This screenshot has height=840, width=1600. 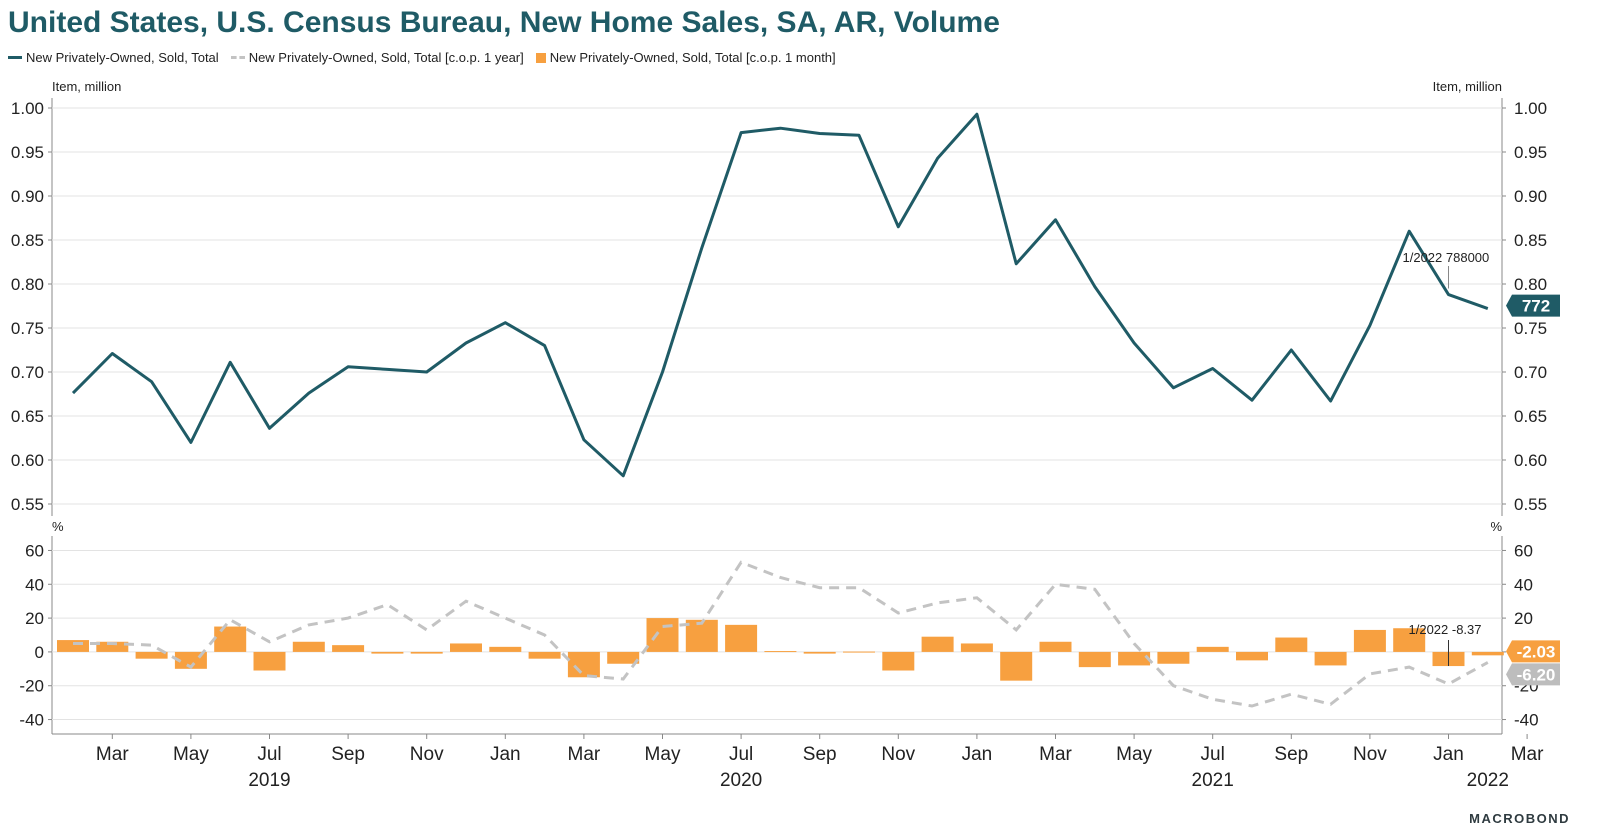 I want to click on top-ytick-label-left: 0.80, so click(x=27, y=284).